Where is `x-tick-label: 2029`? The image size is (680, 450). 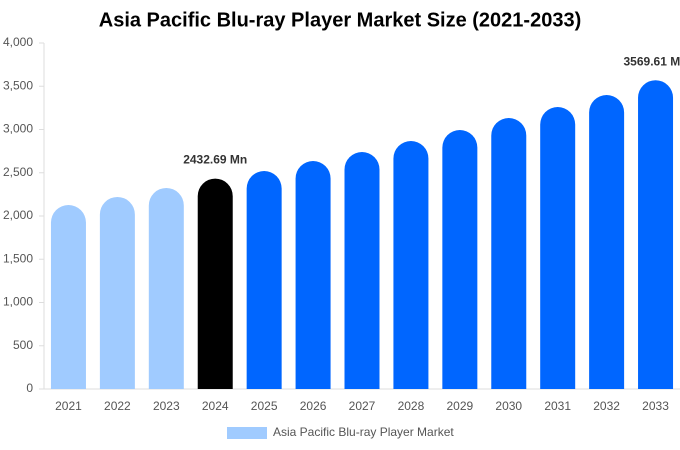
x-tick-label: 2029 is located at coordinates (459, 406).